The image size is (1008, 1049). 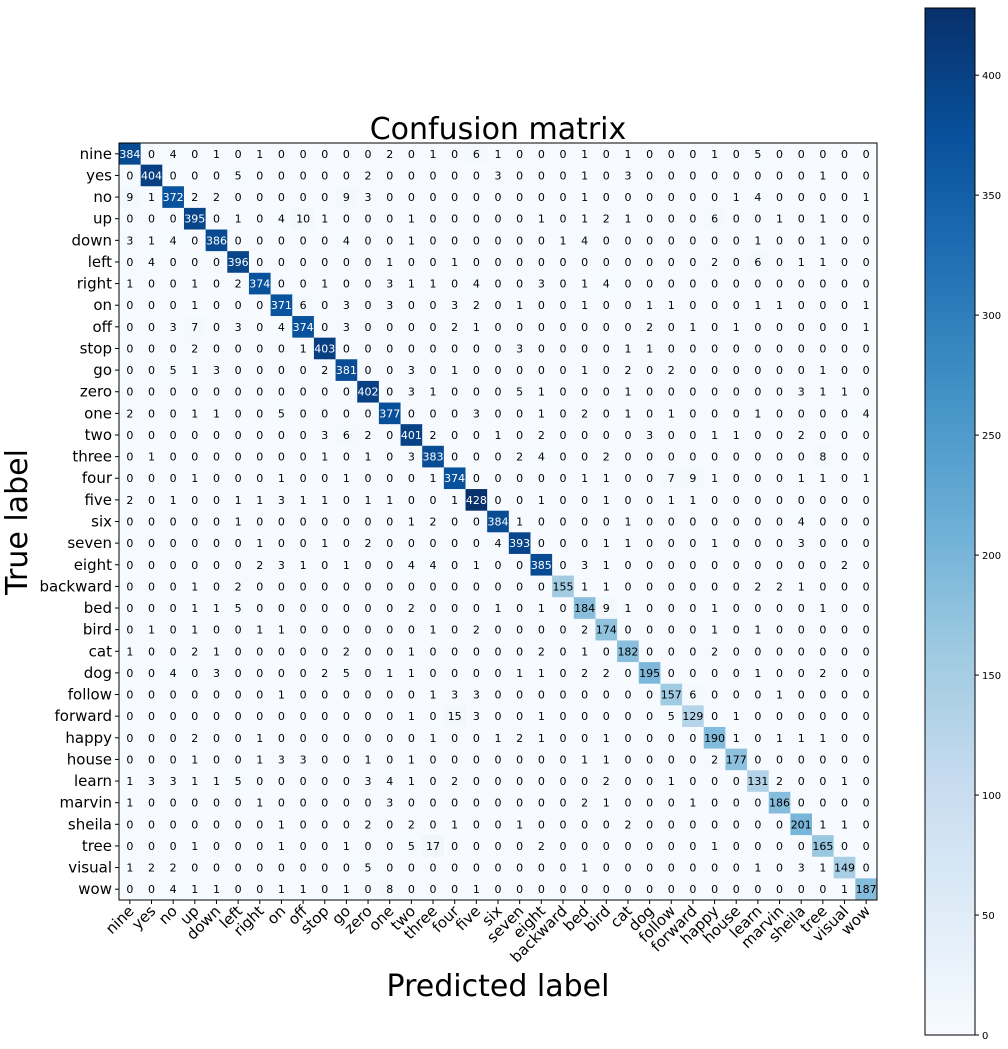 What do you see at coordinates (455, 716) in the screenshot?
I see `cell-value: 15` at bounding box center [455, 716].